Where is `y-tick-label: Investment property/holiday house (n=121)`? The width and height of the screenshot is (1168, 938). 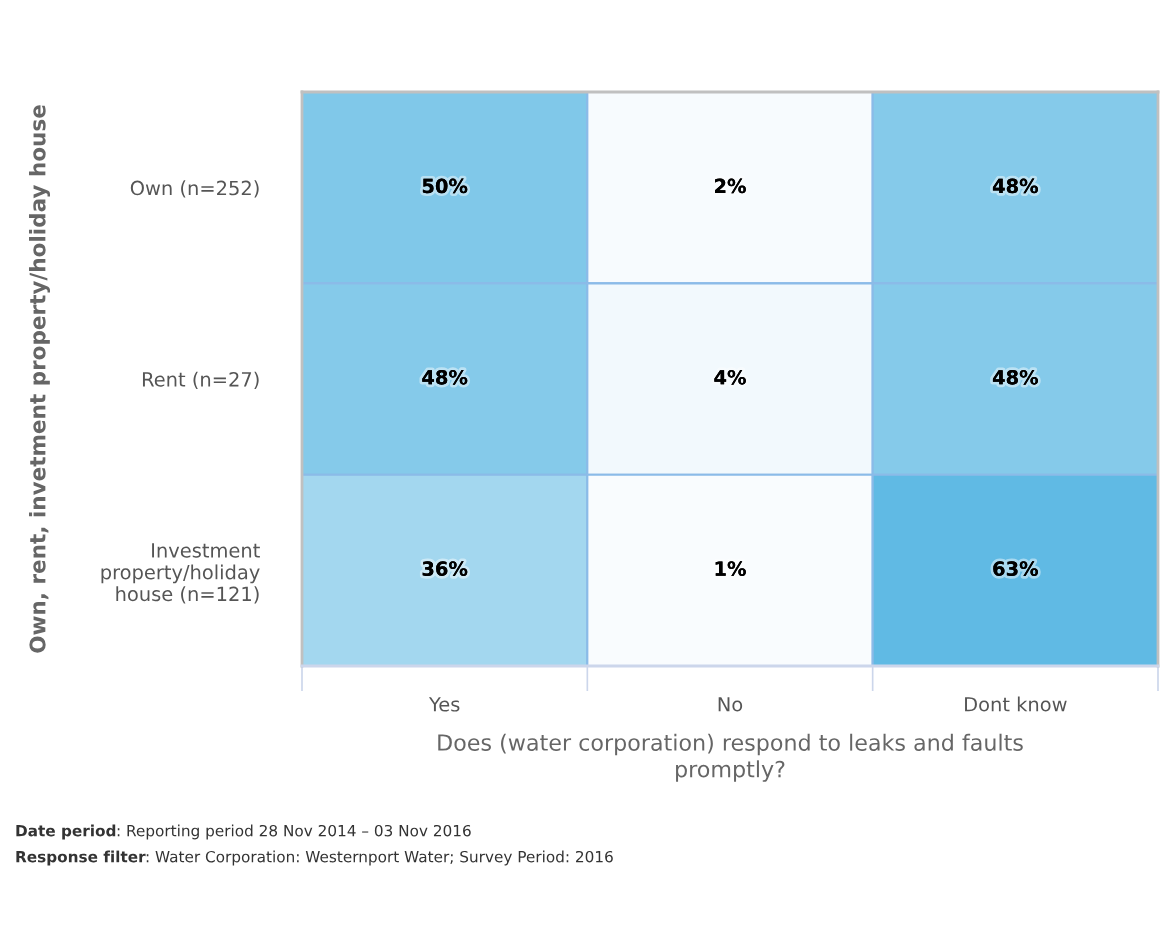 y-tick-label: Investment property/holiday house (n=121) is located at coordinates (180, 573).